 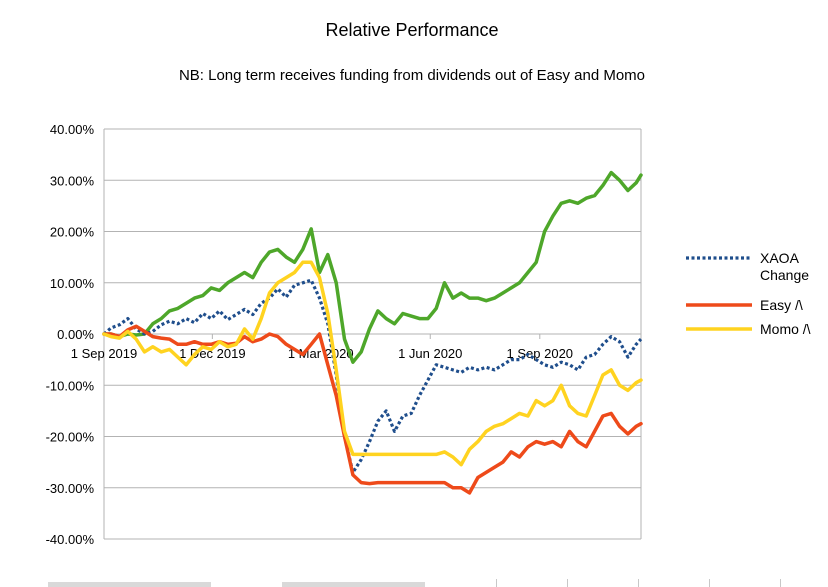 What do you see at coordinates (72, 180) in the screenshot?
I see `y-tick-label: 30.00%` at bounding box center [72, 180].